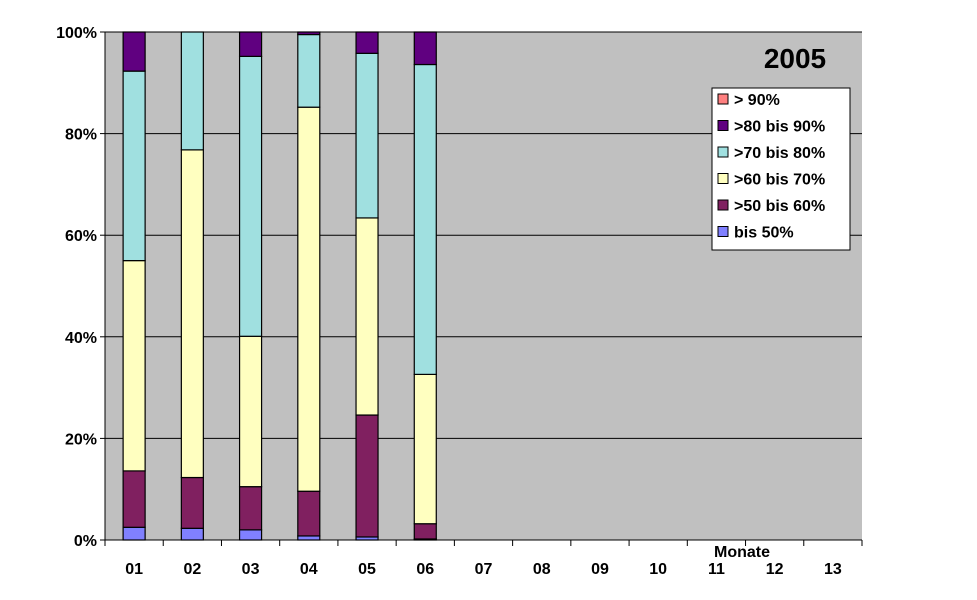 Image resolution: width=977 pixels, height=600 pixels. I want to click on x-tick-label: 07, so click(484, 569).